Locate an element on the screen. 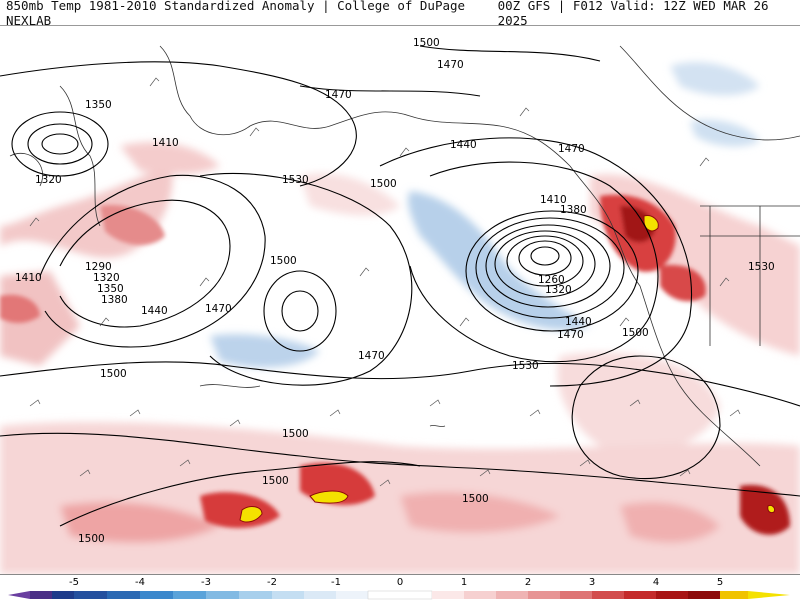 This screenshot has height=601, width=800. colorbar-swatches is located at coordinates (399, 595).